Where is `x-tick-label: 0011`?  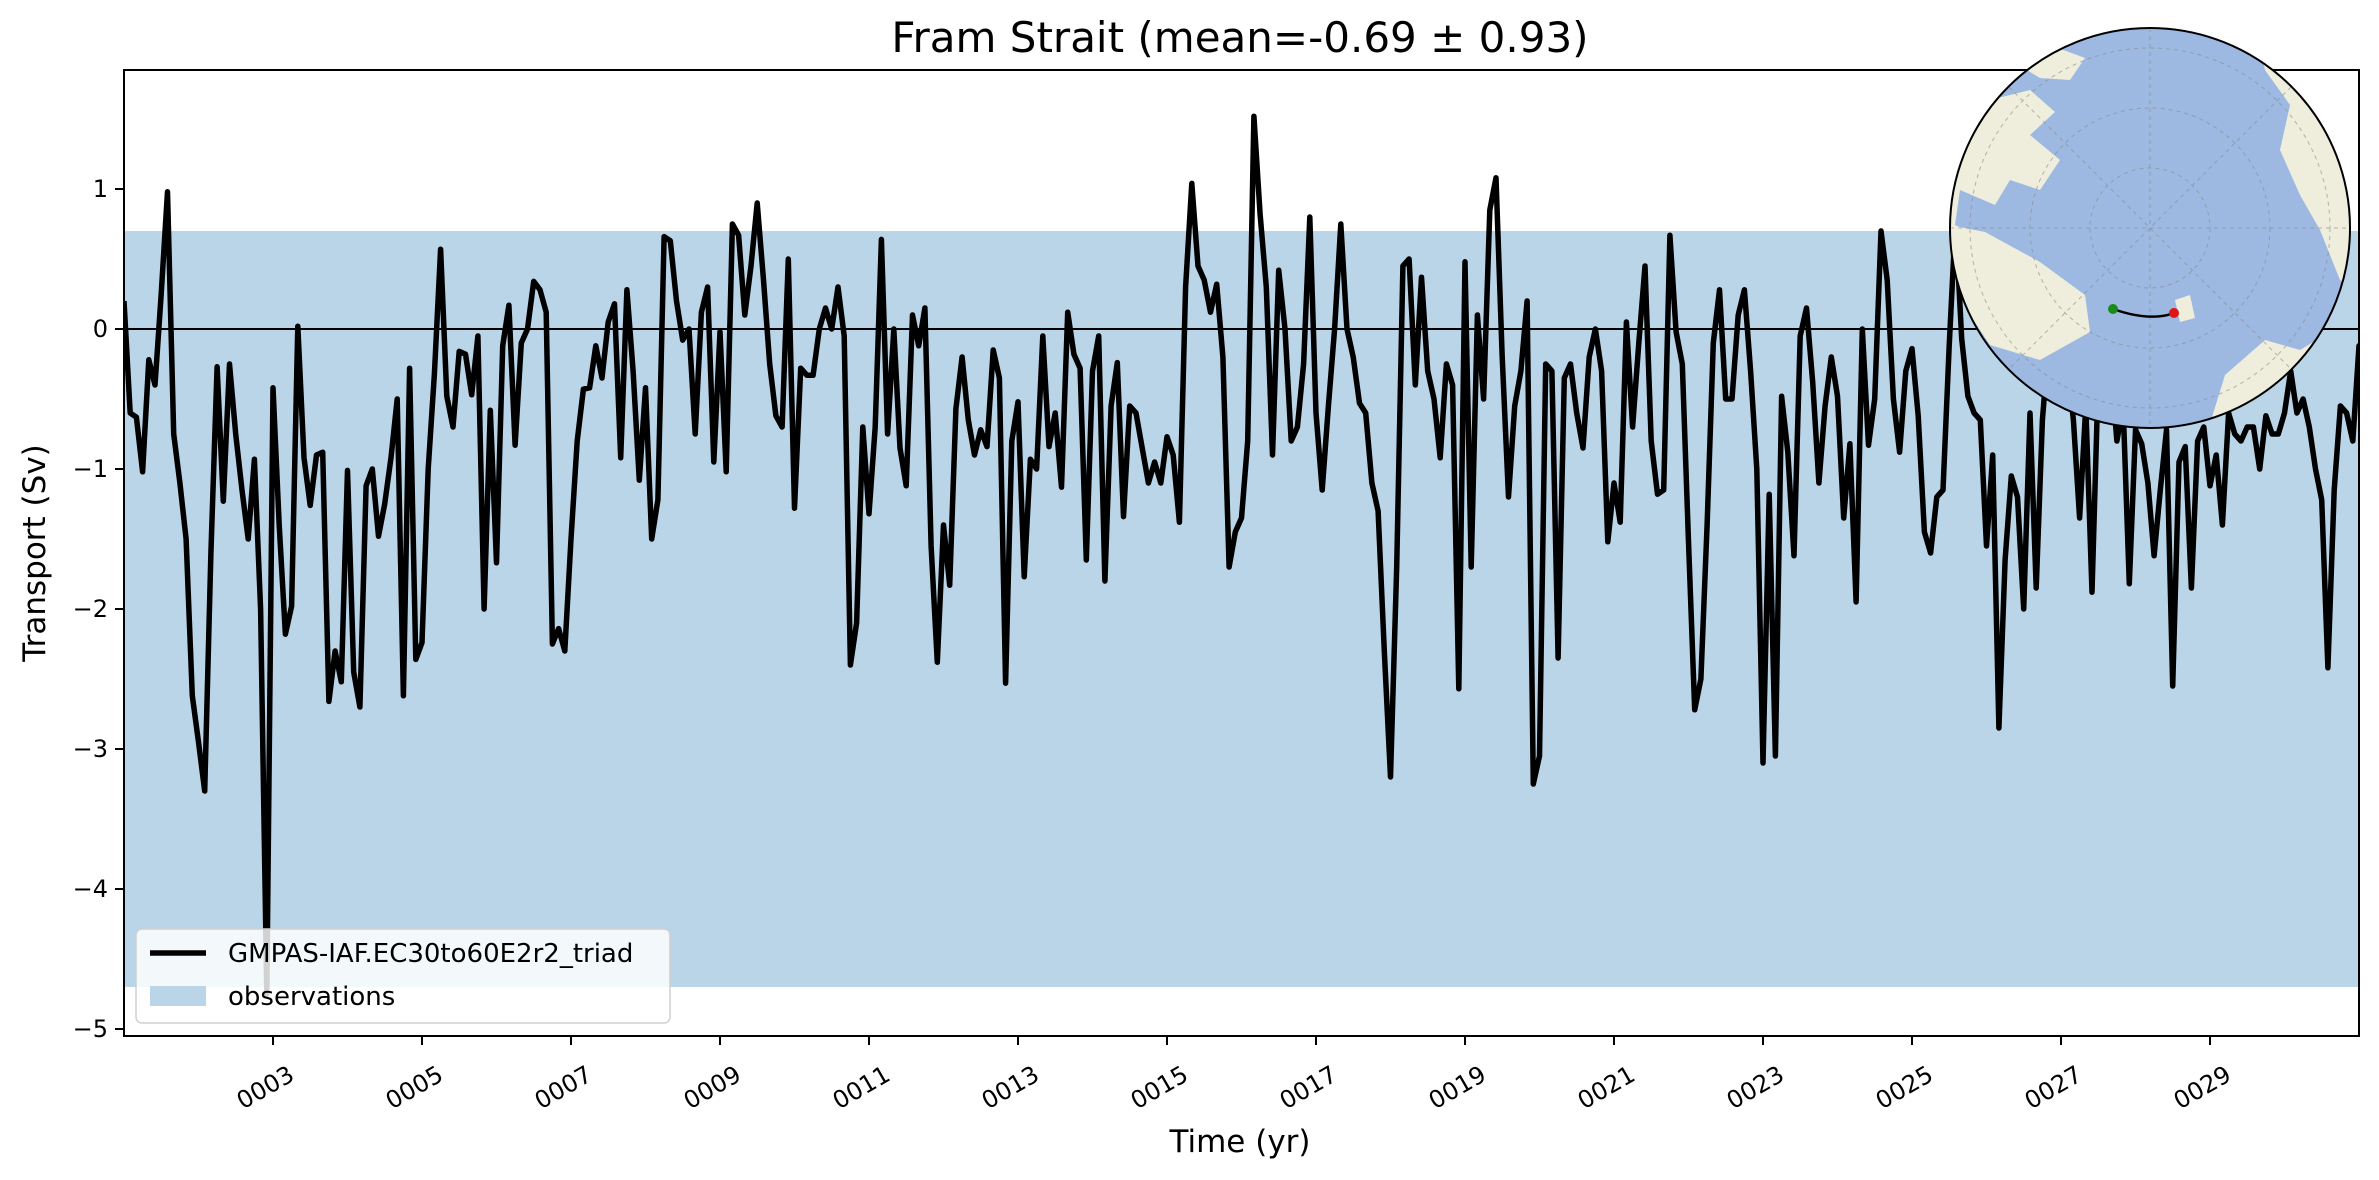 x-tick-label: 0011 is located at coordinates (861, 1087).